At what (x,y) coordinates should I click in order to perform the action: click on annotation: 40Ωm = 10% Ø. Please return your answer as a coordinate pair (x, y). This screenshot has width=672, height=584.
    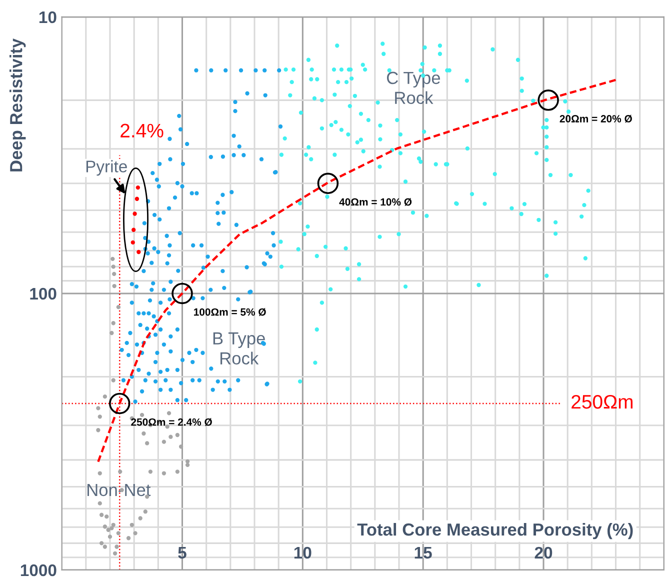
    Looking at the image, I should click on (375, 202).